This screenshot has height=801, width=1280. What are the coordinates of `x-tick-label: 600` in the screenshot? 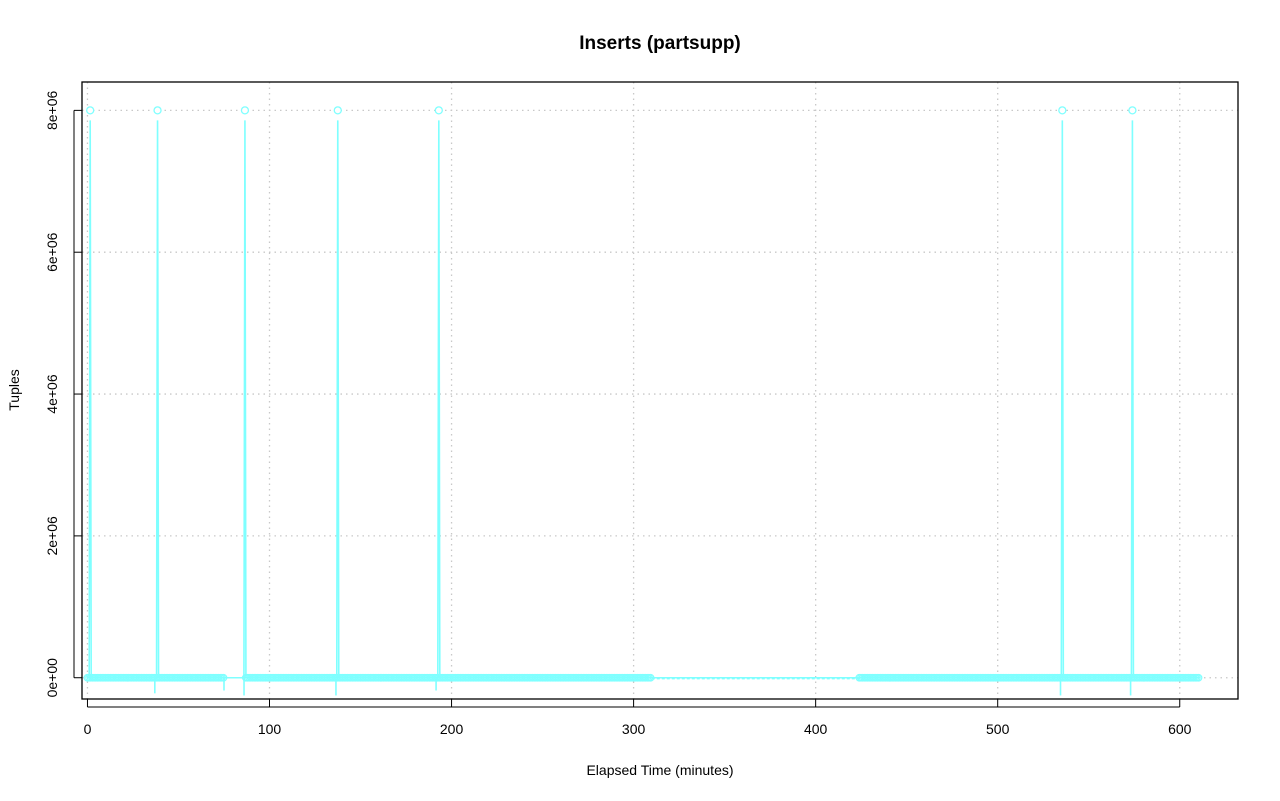 It's located at (1180, 729).